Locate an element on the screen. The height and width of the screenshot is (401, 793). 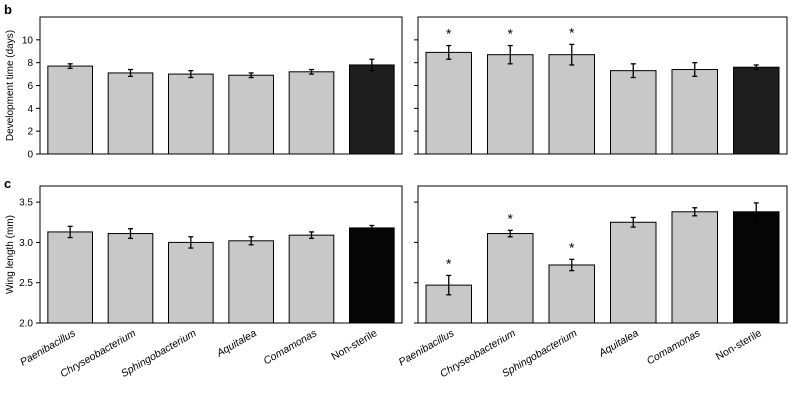
y-tick-label-b-left: 0 is located at coordinates (30, 155).